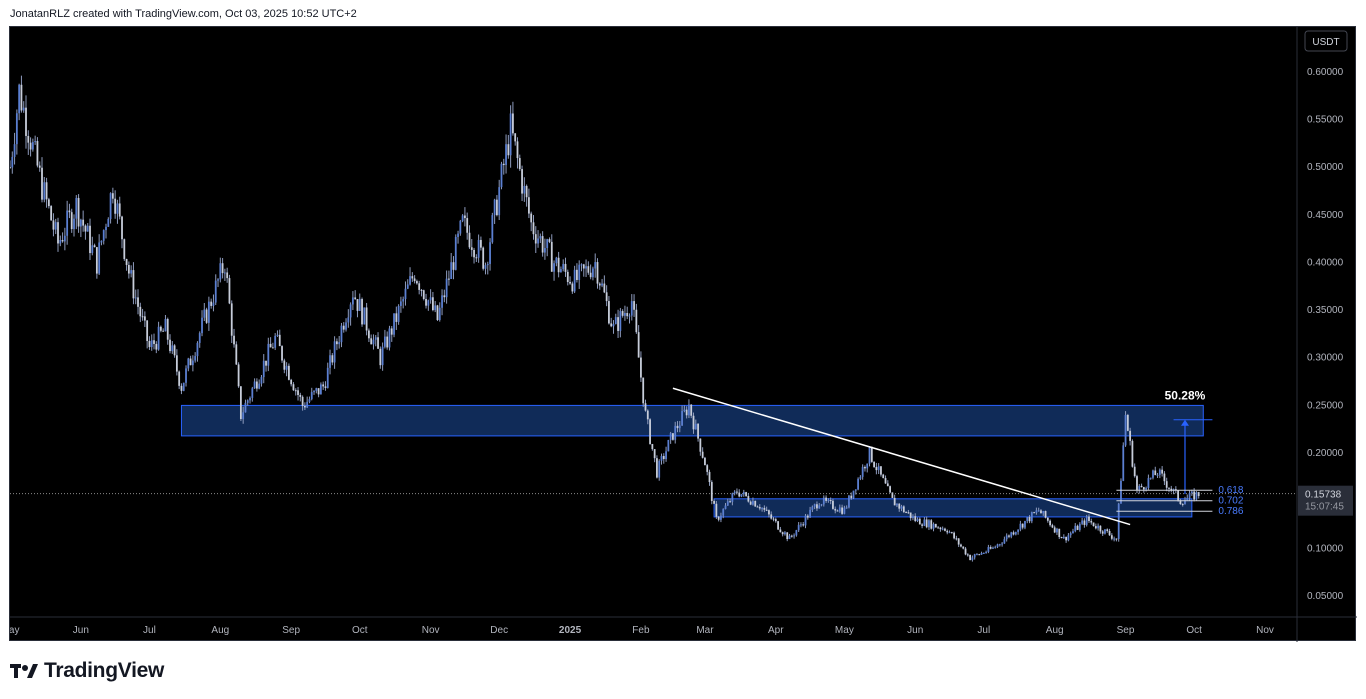  I want to click on tradingview-logo-icon, so click(24, 671).